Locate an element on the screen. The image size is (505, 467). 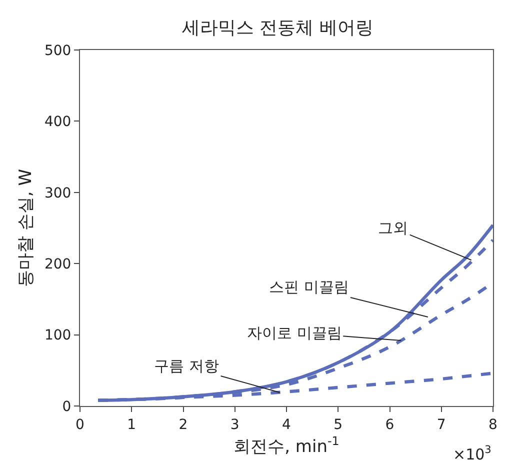
annotation: 스핀 미끌림 is located at coordinates (309, 287).